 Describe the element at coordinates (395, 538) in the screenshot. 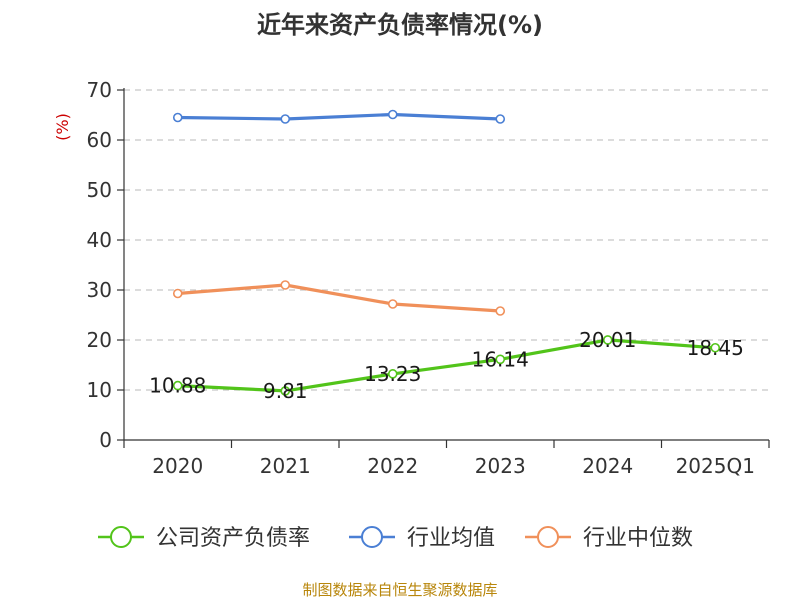

I see `legend: 公司资产负债率 行业均值 行业中位数` at that location.